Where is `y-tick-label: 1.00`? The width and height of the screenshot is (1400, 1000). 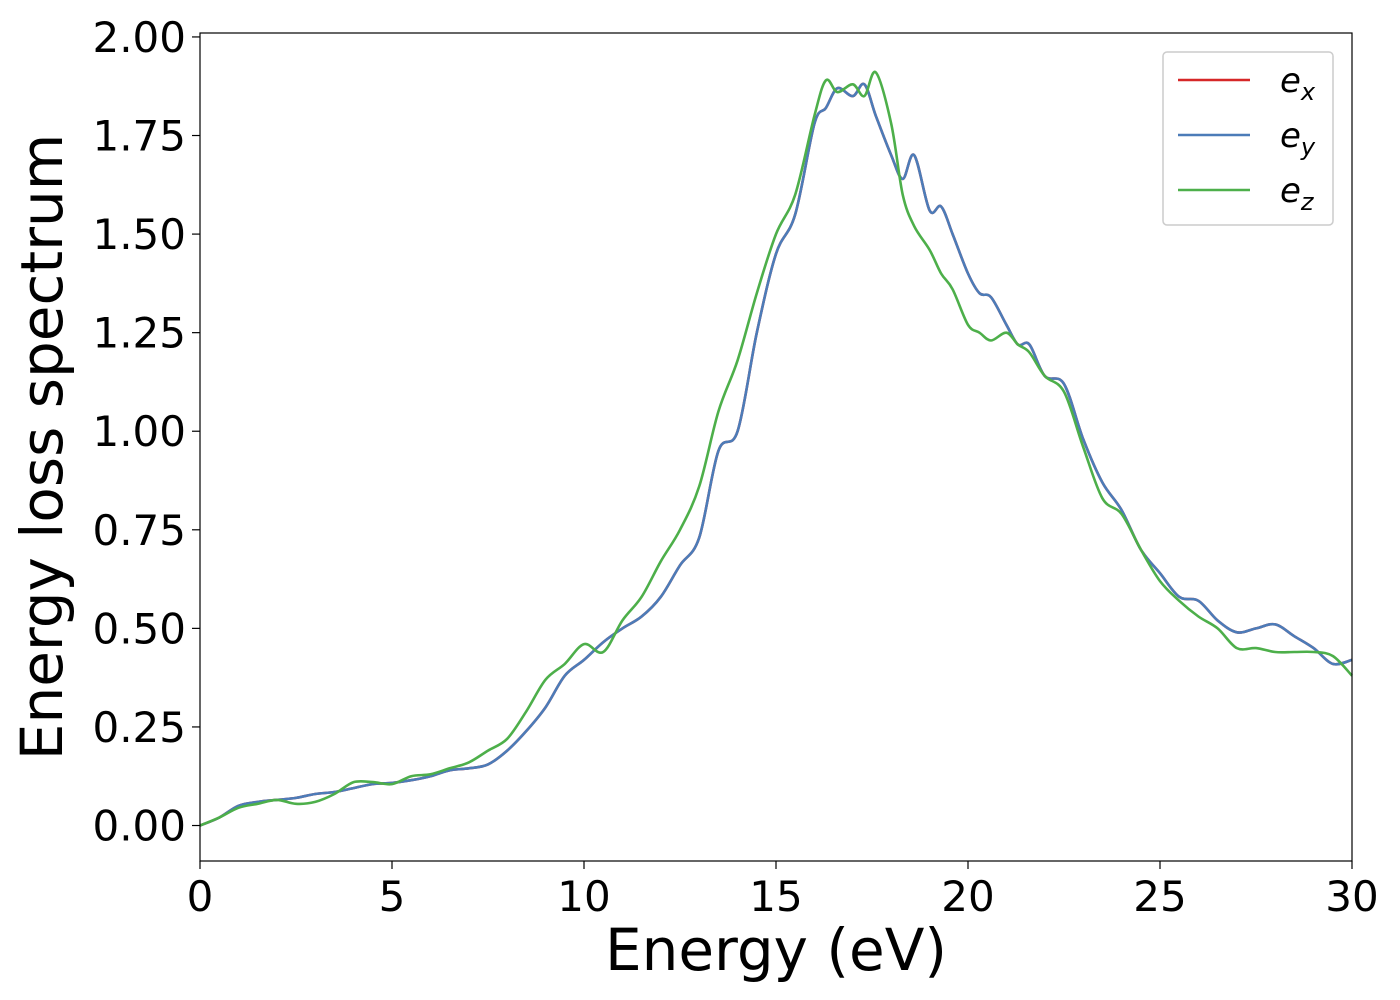
y-tick-label: 1.00 is located at coordinates (139, 431).